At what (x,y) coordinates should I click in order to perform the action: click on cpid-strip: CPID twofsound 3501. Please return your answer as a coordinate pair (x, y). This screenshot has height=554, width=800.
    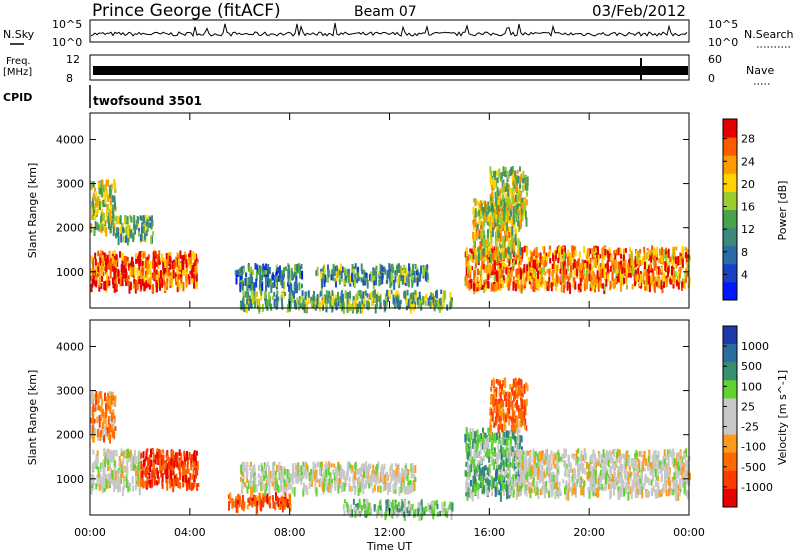
    Looking at the image, I should click on (102, 96).